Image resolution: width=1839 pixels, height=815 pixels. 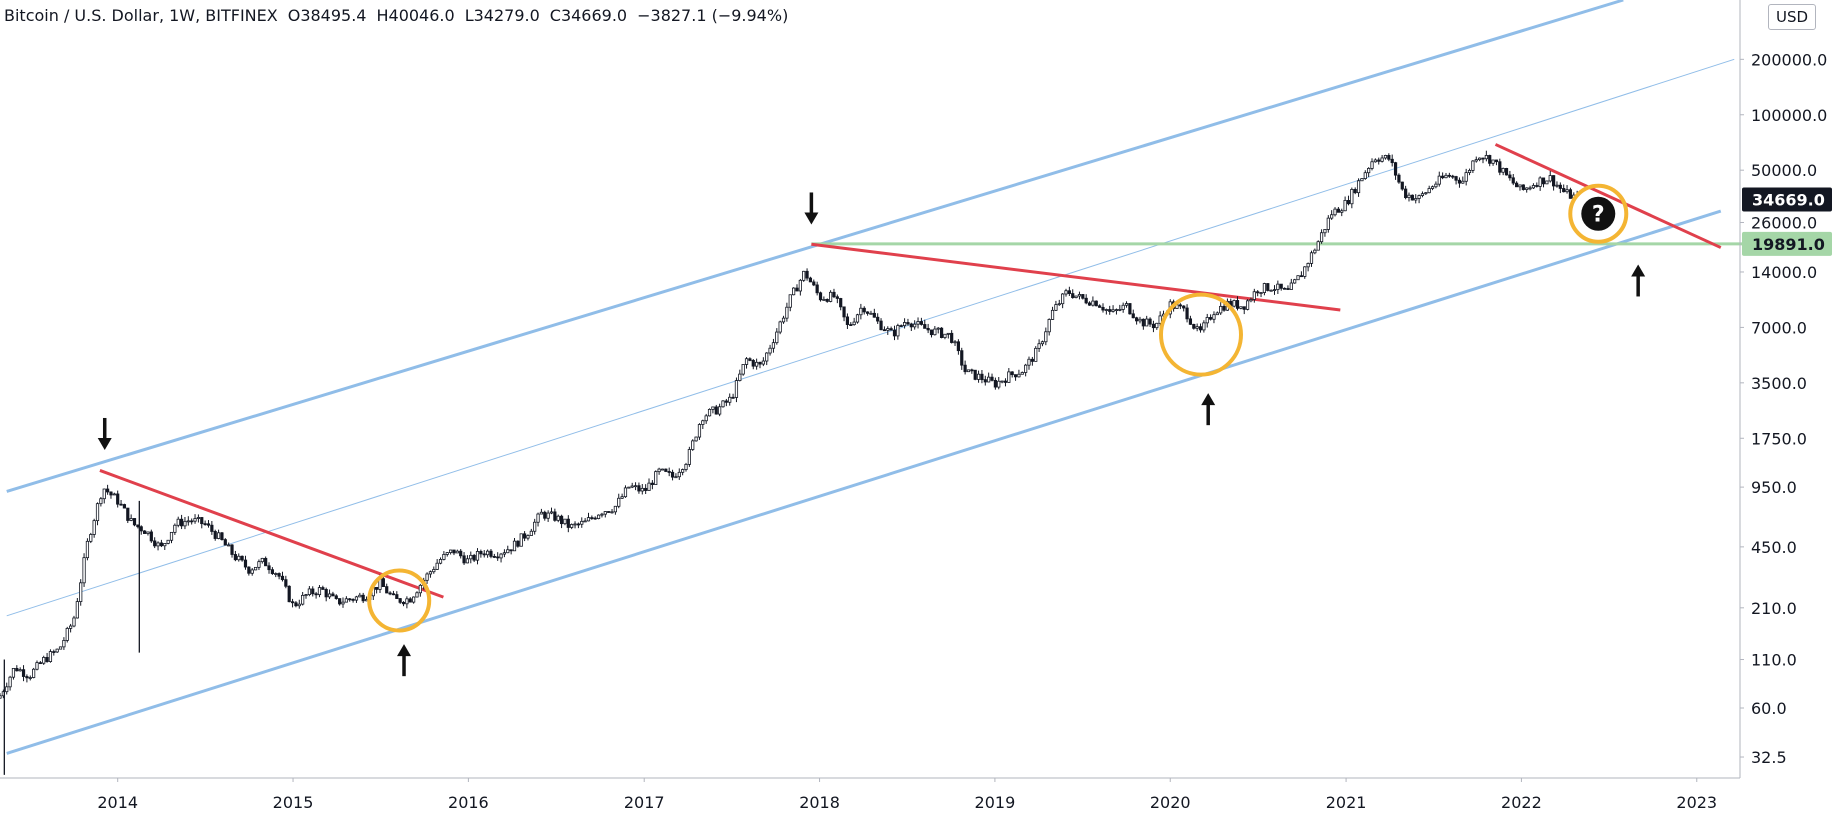 What do you see at coordinates (141, 15) in the screenshot?
I see `symbol-title: Bitcoin / U.S. Dollar, 1W, BITFINEX` at bounding box center [141, 15].